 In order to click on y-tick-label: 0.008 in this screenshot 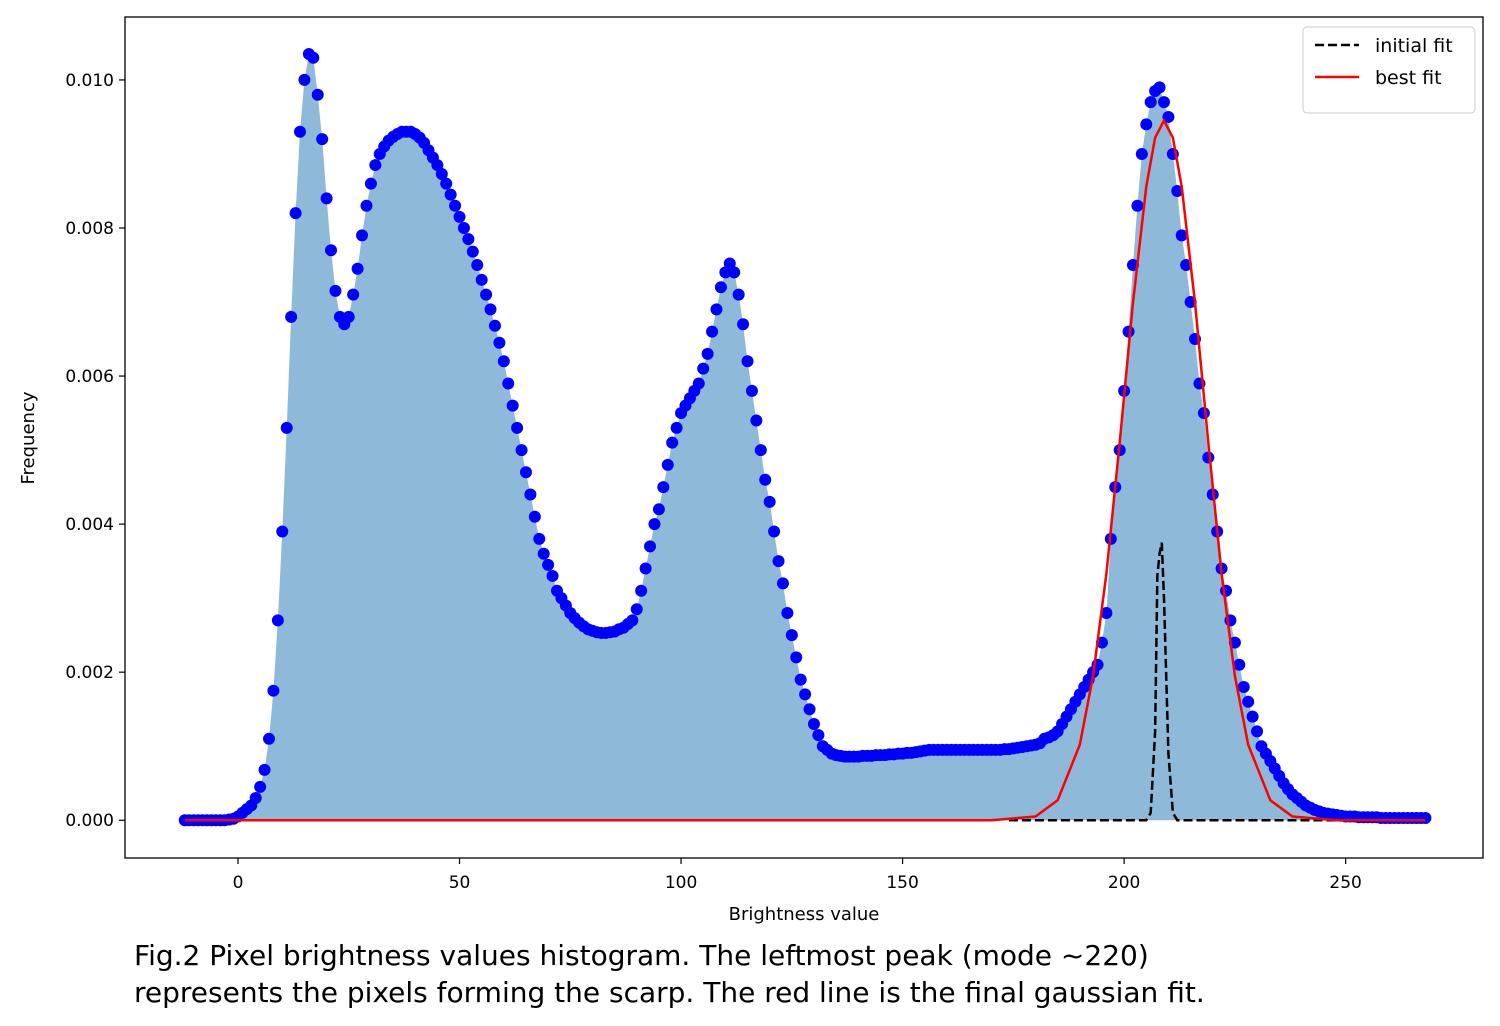, I will do `click(89, 229)`.